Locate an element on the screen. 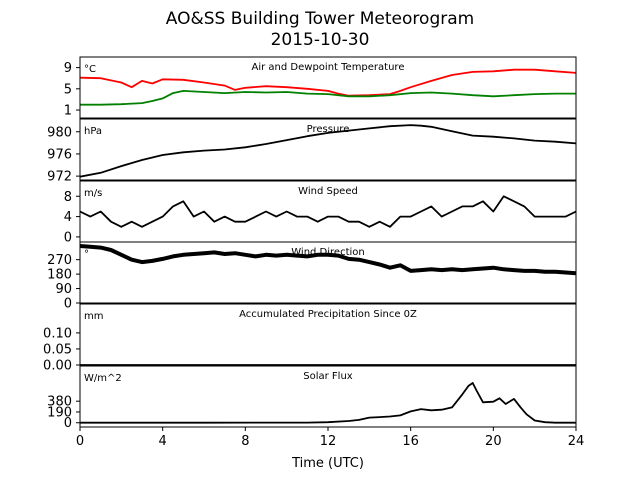 The width and height of the screenshot is (640, 480). y-tick-label-pressure: 980 is located at coordinates (59, 132).